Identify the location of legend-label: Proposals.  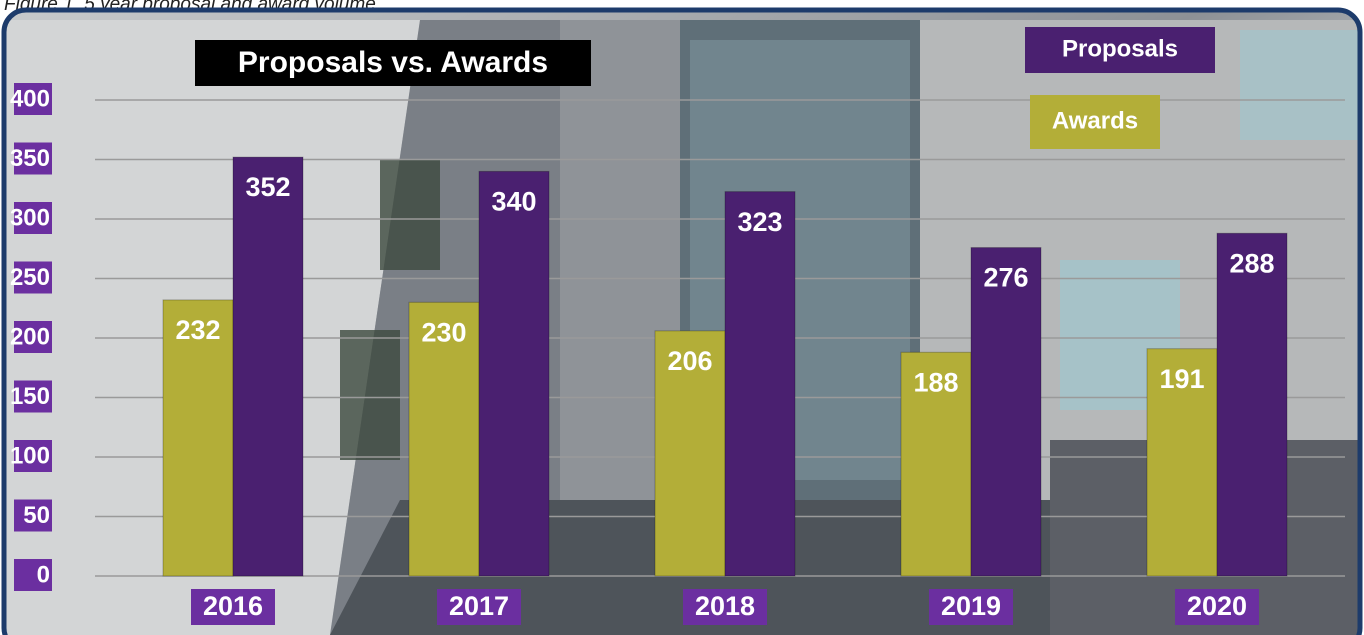
(1120, 48).